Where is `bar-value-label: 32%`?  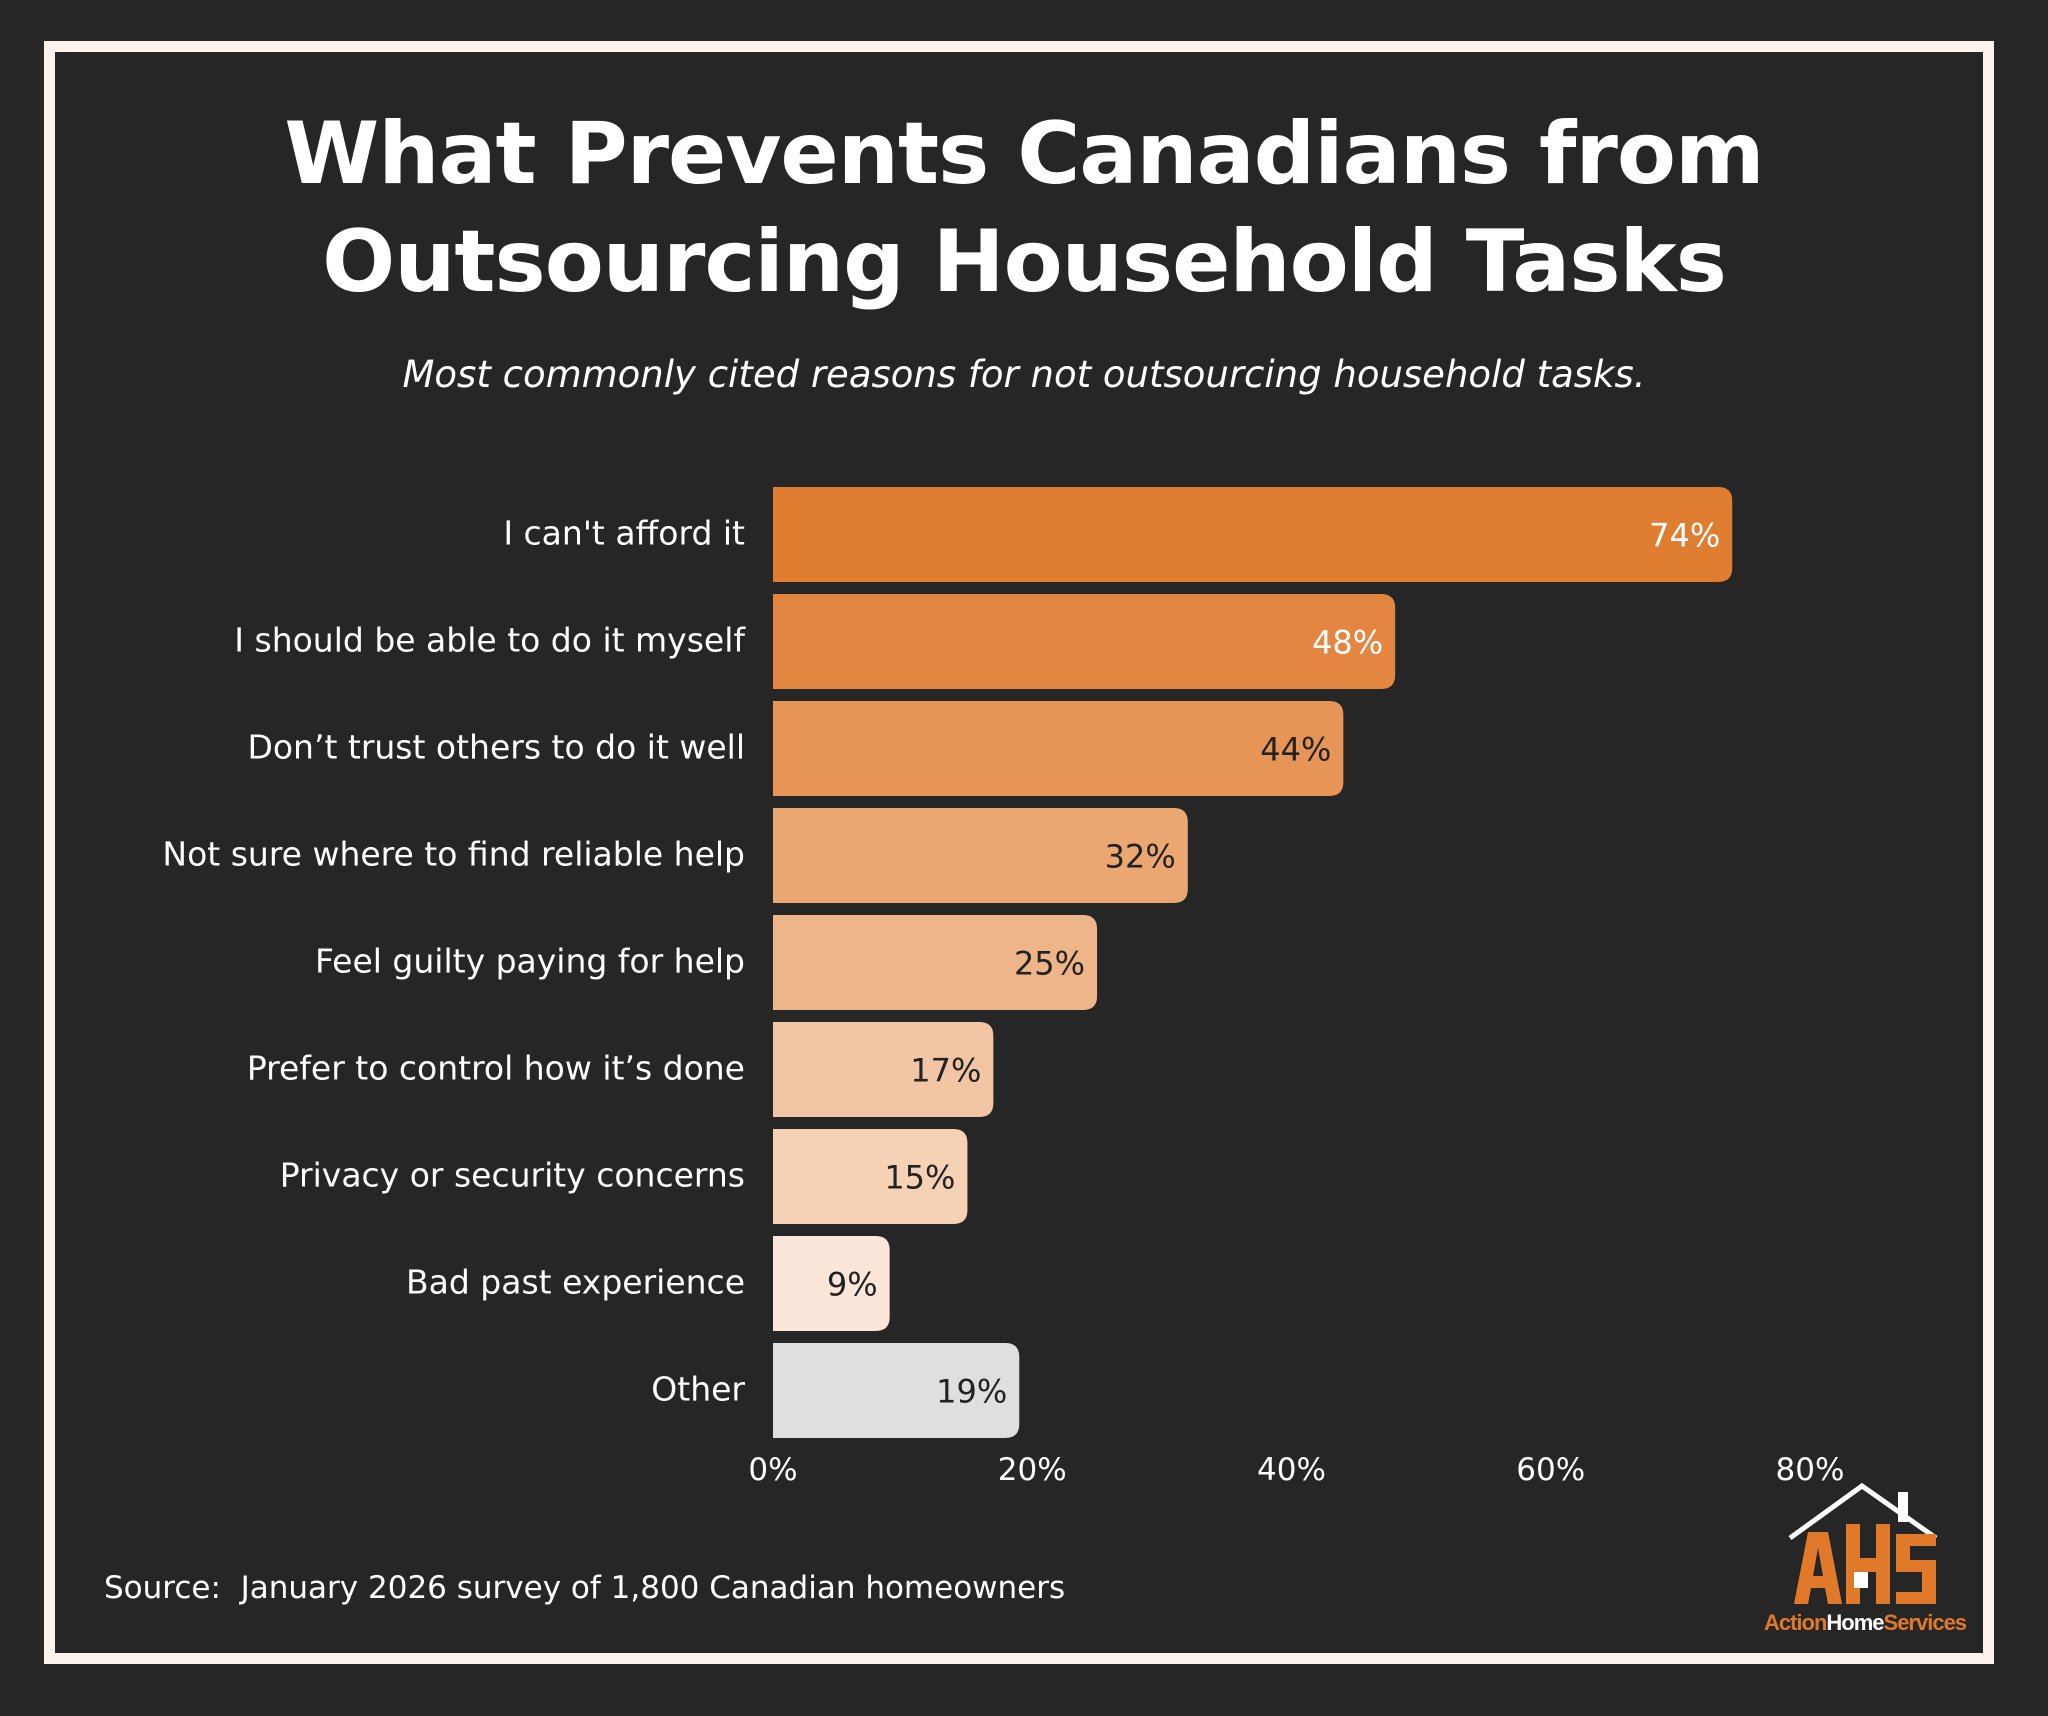 bar-value-label: 32% is located at coordinates (1140, 857).